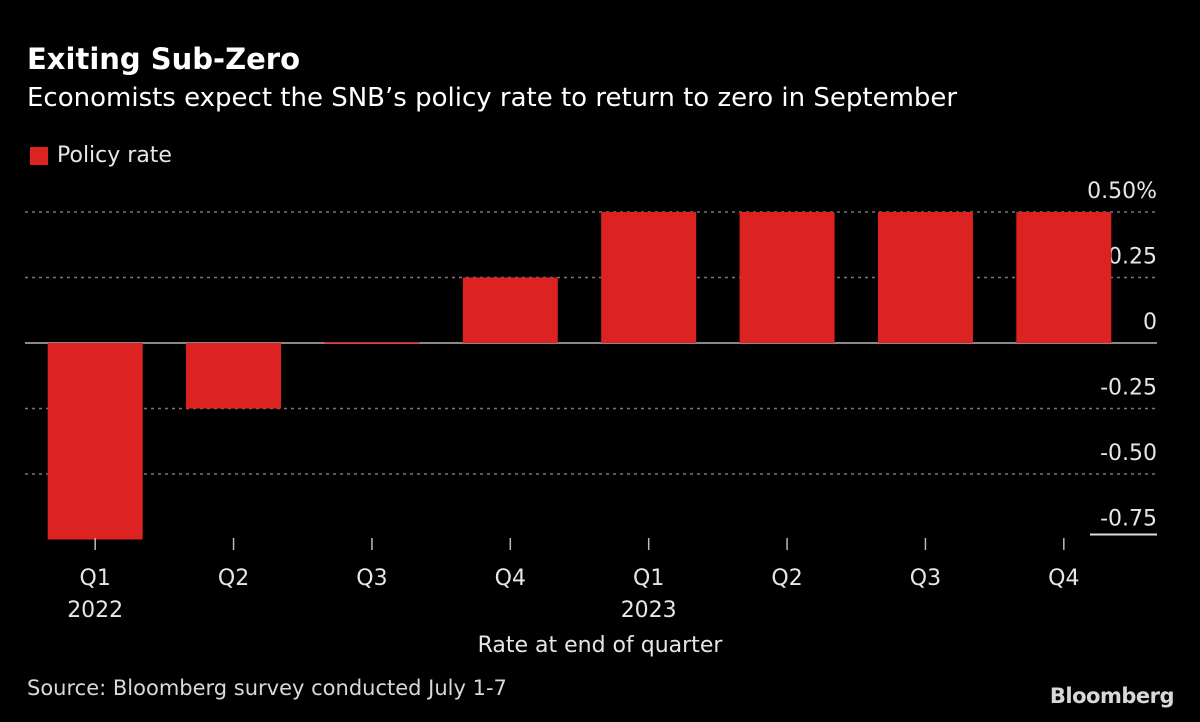 The height and width of the screenshot is (722, 1200). Describe the element at coordinates (95, 441) in the screenshot. I see `bar-q1-2022` at that location.